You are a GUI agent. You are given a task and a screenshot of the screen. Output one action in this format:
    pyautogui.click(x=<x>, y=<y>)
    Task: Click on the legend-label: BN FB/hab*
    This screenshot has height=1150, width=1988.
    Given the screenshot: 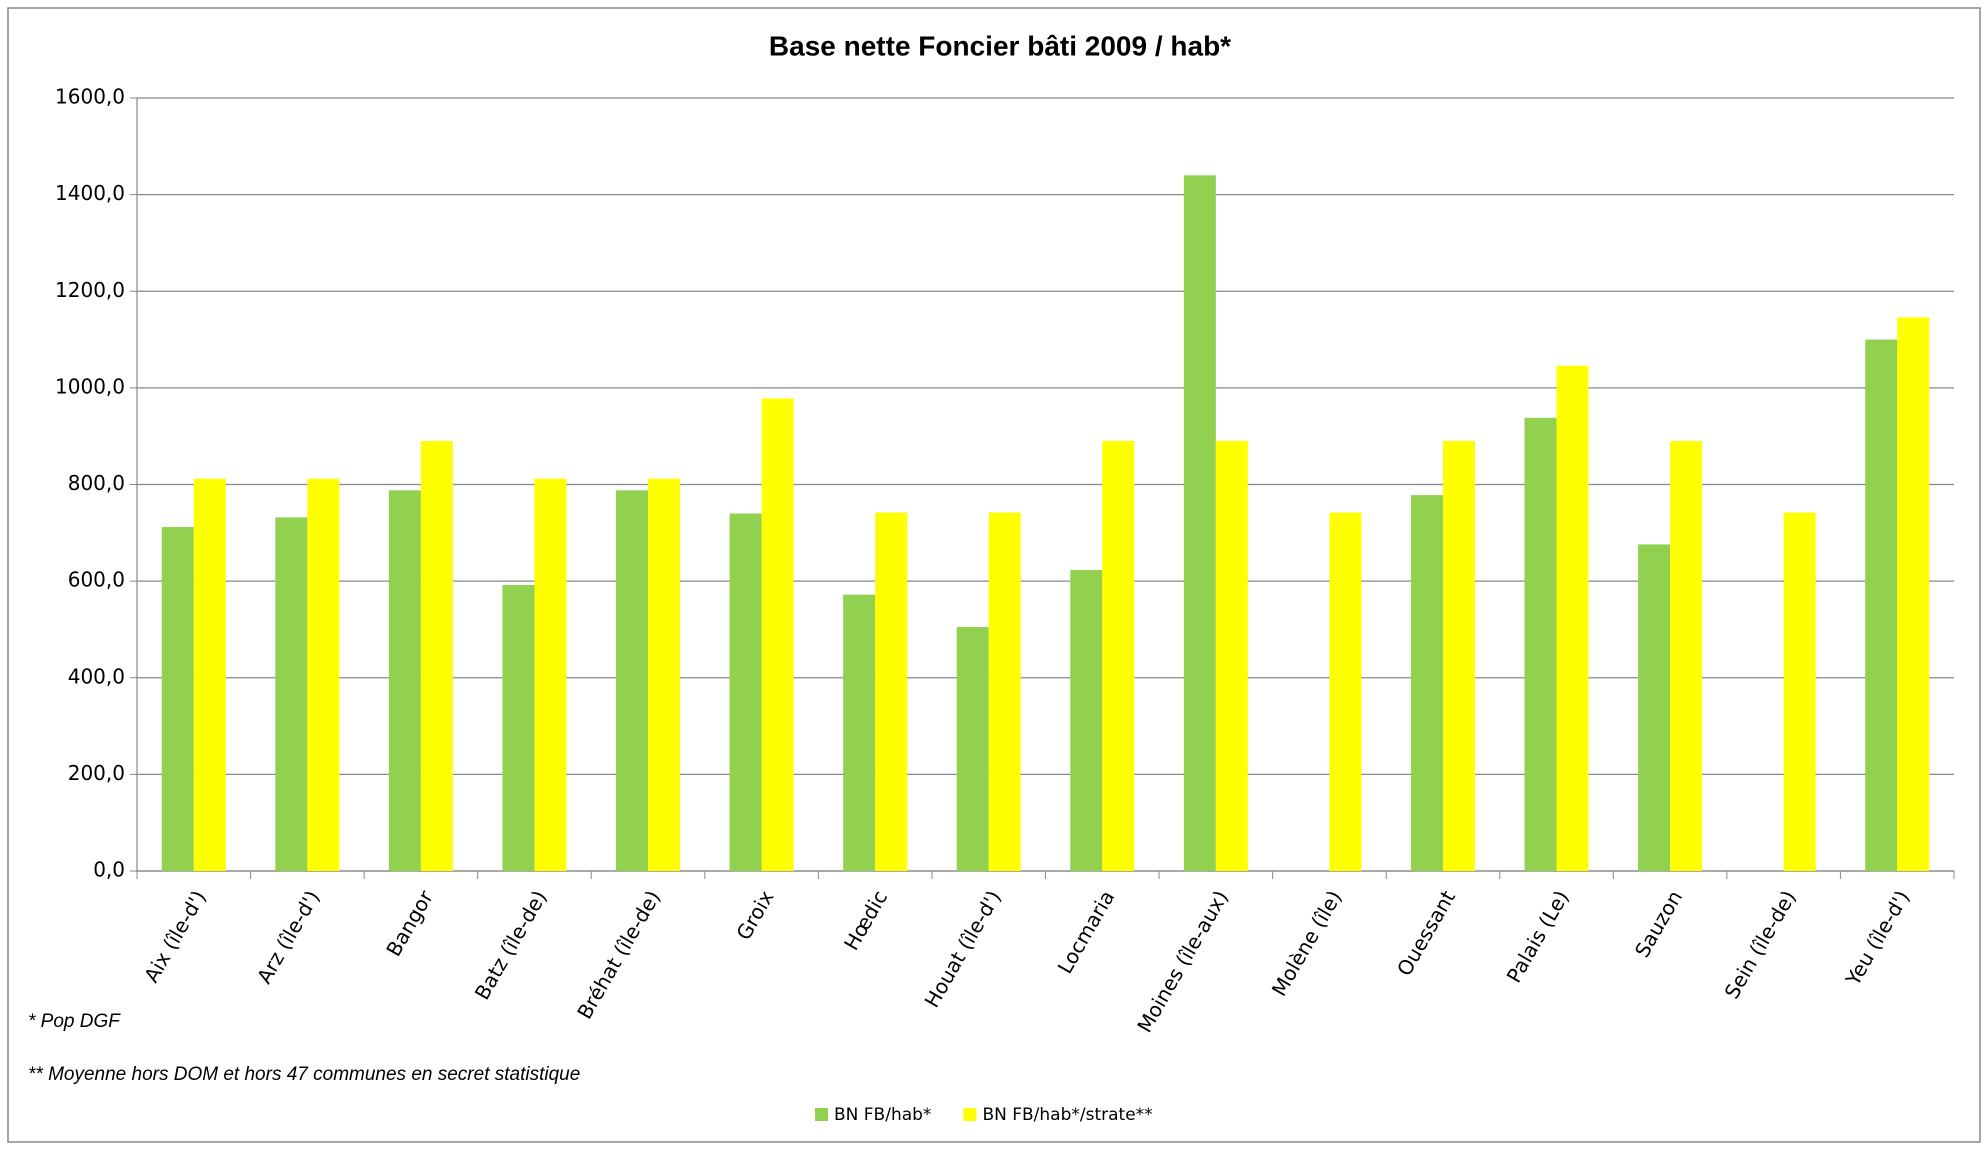 What is the action you would take?
    pyautogui.click(x=882, y=1115)
    